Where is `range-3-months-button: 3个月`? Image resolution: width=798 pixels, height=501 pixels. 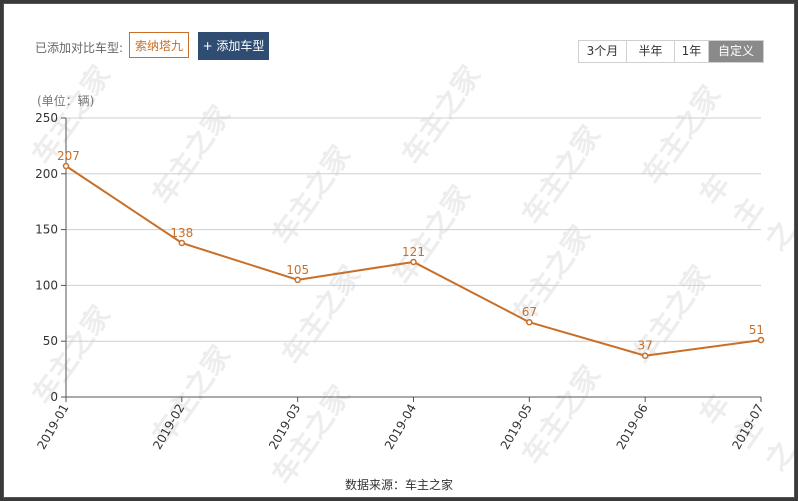
range-3-months-button: 3个月 is located at coordinates (603, 51).